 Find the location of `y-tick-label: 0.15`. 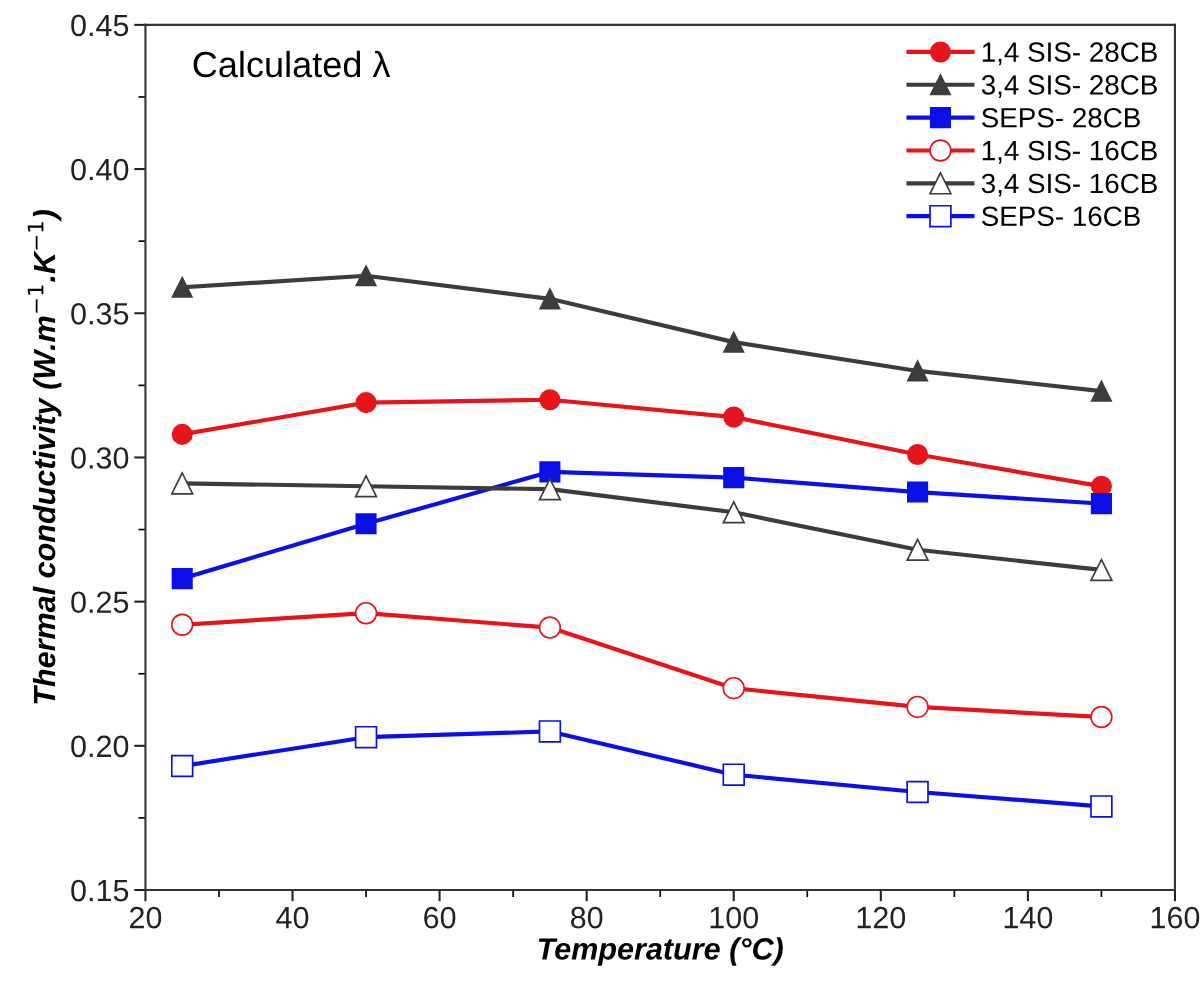

y-tick-label: 0.15 is located at coordinates (100, 890).